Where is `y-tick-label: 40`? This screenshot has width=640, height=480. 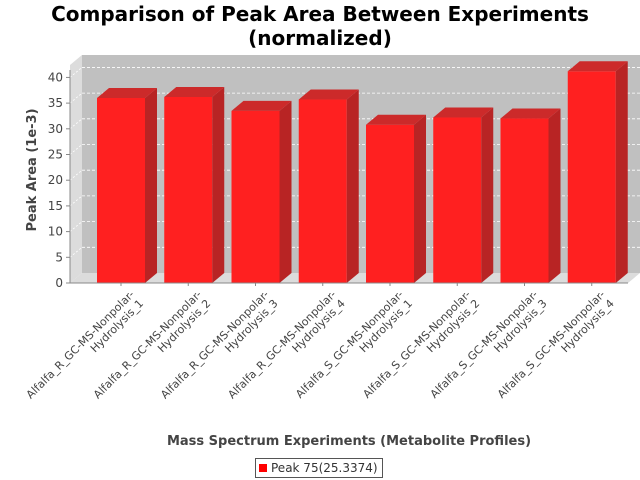 y-tick-label: 40 is located at coordinates (55, 77).